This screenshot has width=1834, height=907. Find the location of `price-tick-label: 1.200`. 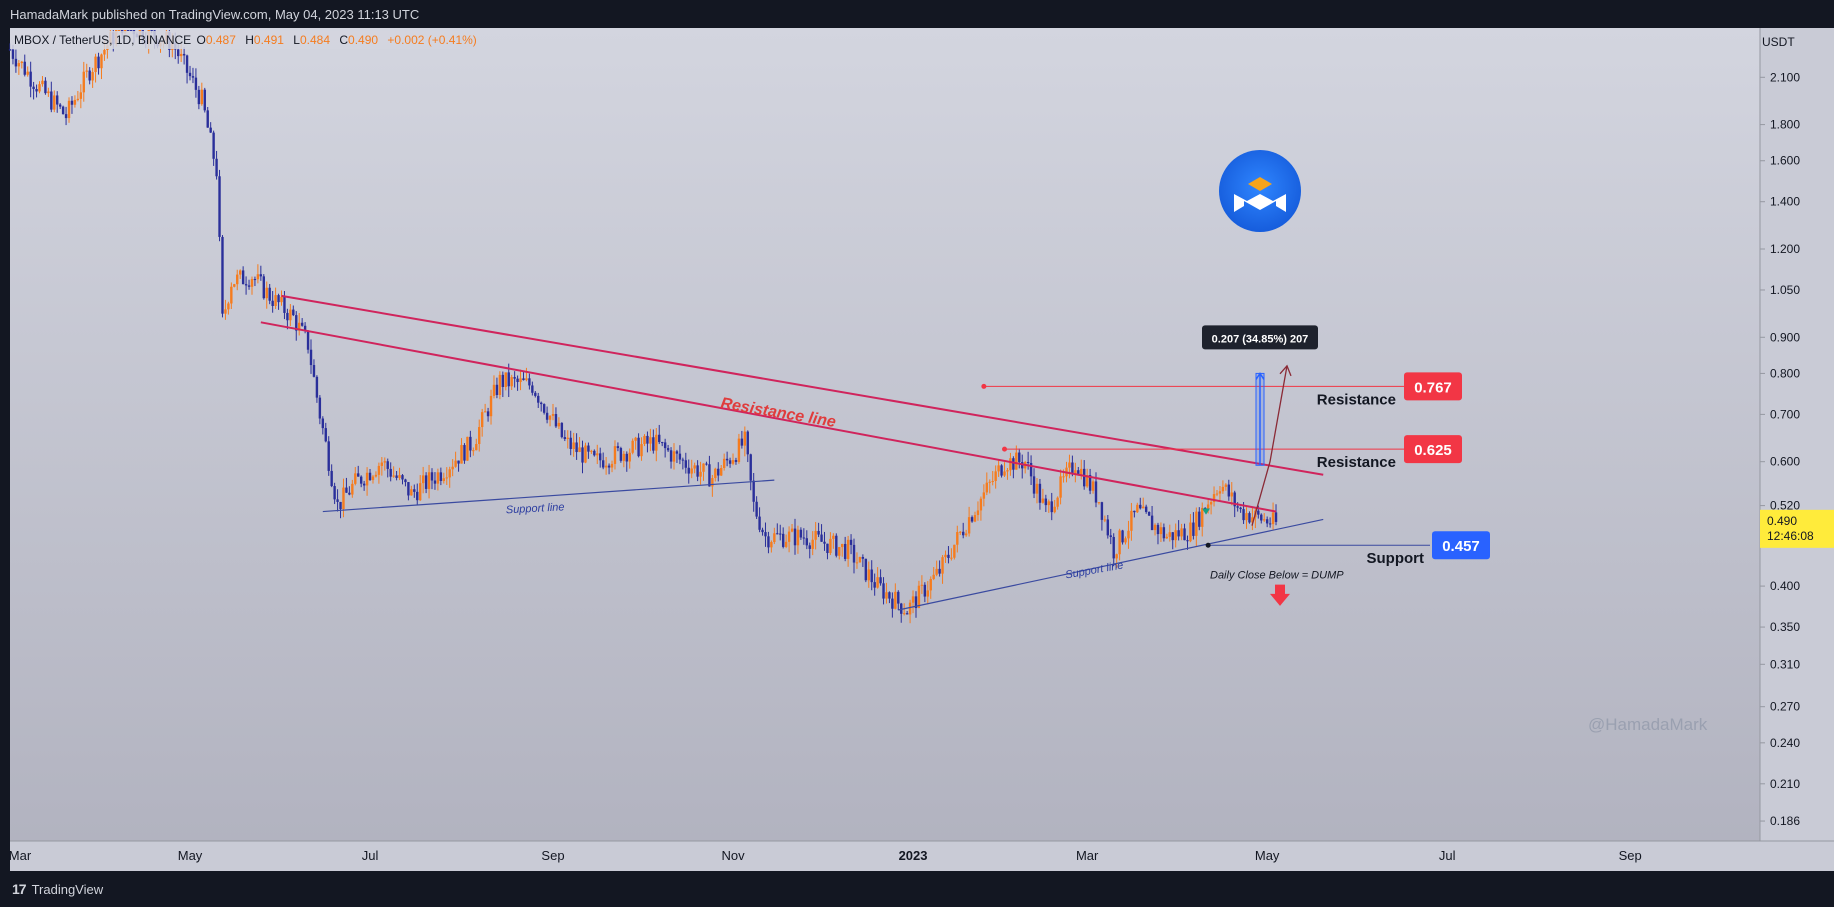

price-tick-label: 1.200 is located at coordinates (1785, 249).